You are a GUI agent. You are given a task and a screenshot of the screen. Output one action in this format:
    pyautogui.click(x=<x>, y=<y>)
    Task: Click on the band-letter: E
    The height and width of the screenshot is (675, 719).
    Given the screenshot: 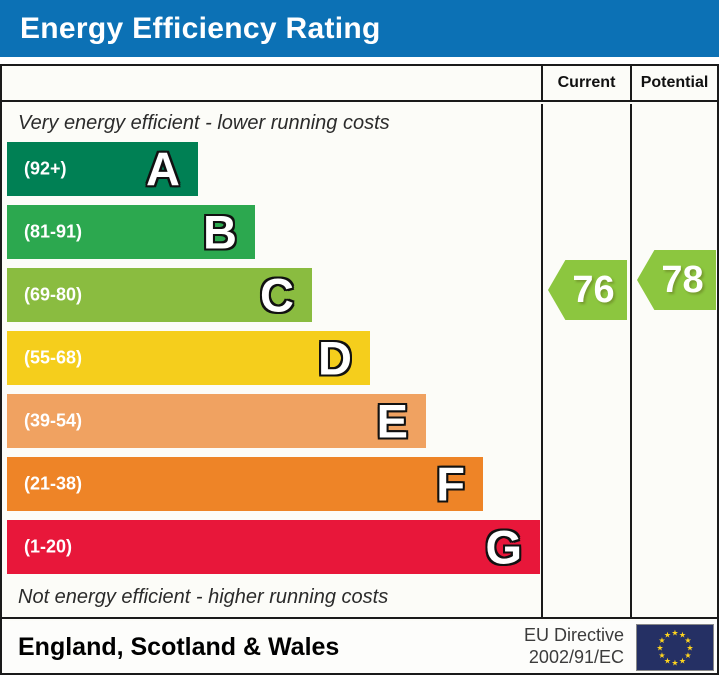 What is the action you would take?
    pyautogui.click(x=392, y=421)
    